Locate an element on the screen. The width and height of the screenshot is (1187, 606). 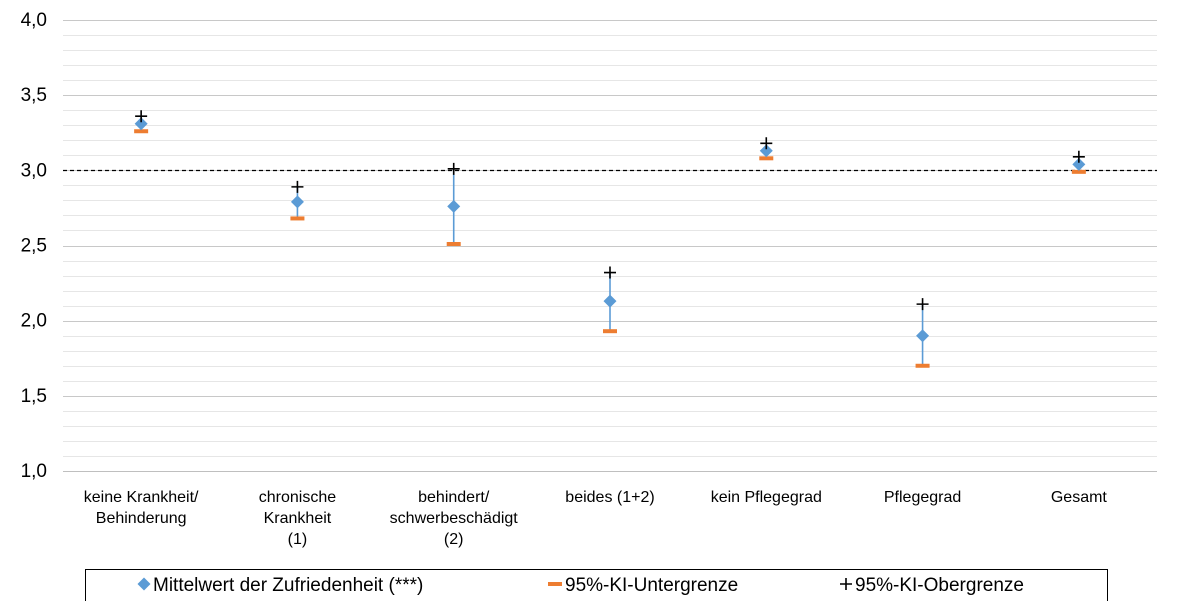
legend-lower-label: 95%-KI-Untergrenze is located at coordinates (651, 585).